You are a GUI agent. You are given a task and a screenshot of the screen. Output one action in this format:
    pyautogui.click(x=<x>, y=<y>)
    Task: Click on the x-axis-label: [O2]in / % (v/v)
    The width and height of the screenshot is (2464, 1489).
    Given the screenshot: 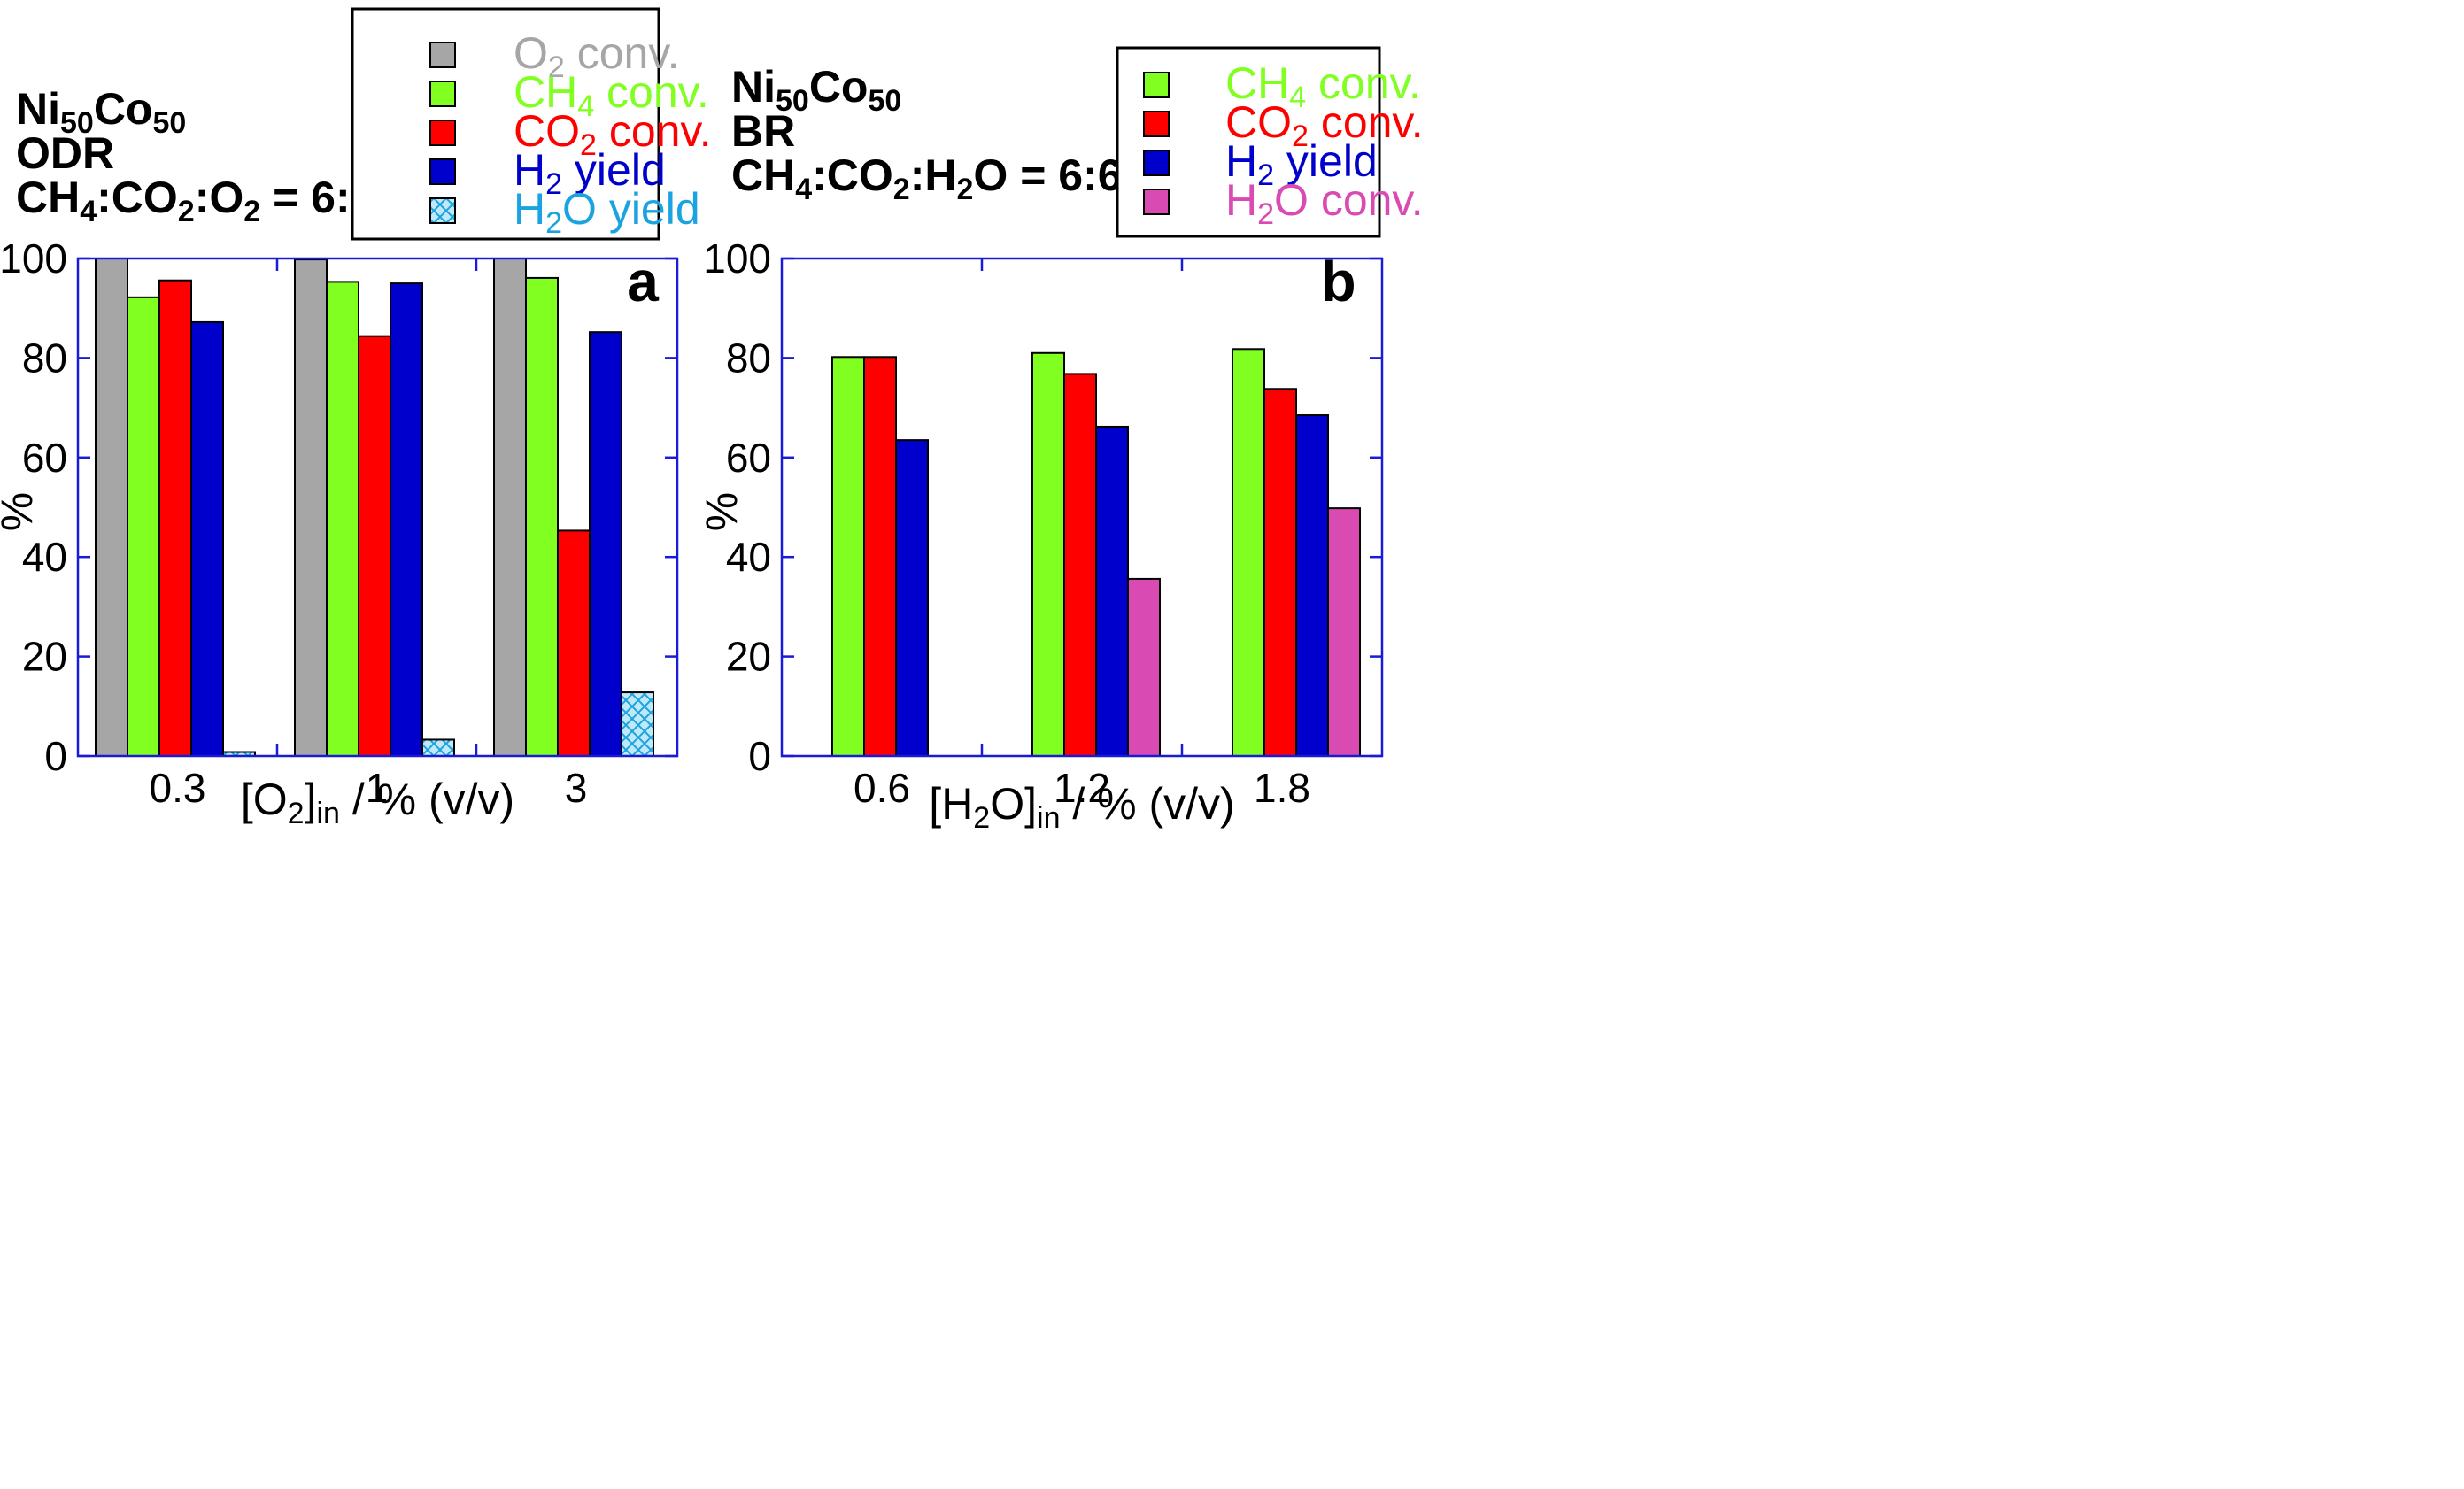 What is the action you would take?
    pyautogui.click(x=377, y=802)
    